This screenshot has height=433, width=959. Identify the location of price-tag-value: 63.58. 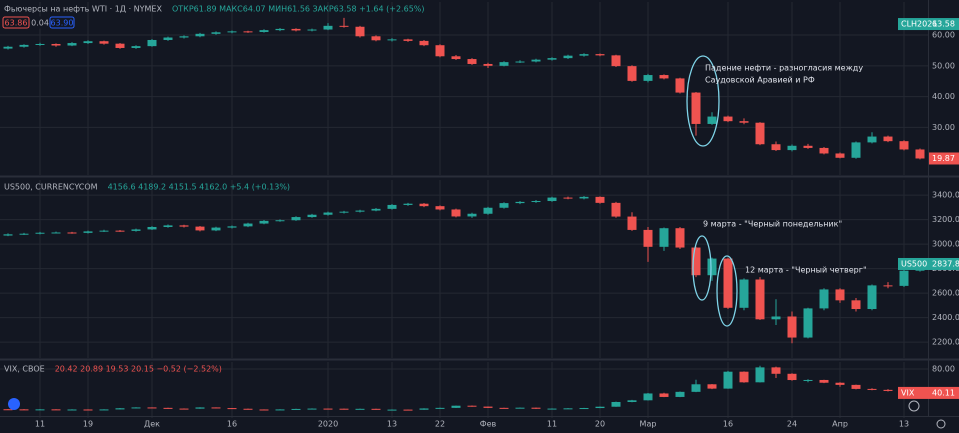
(943, 24).